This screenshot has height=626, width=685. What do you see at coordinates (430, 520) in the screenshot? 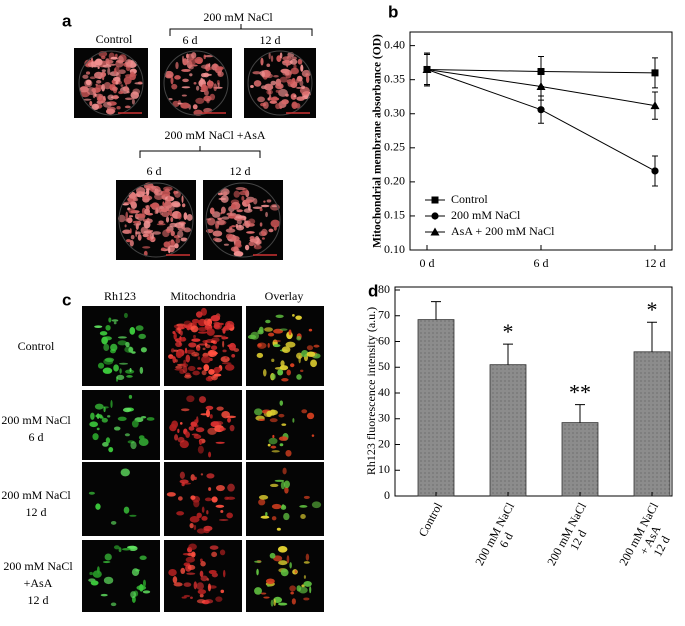
I see `x-tick-label-group: Control` at bounding box center [430, 520].